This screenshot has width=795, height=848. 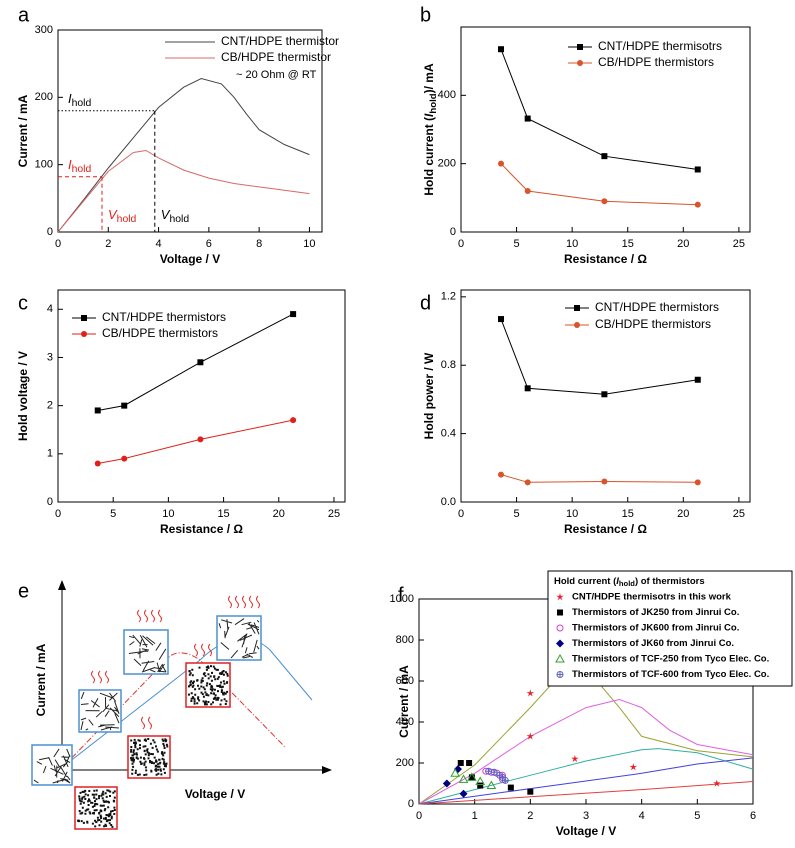 I want to click on cnt-box, so click(x=239, y=638).